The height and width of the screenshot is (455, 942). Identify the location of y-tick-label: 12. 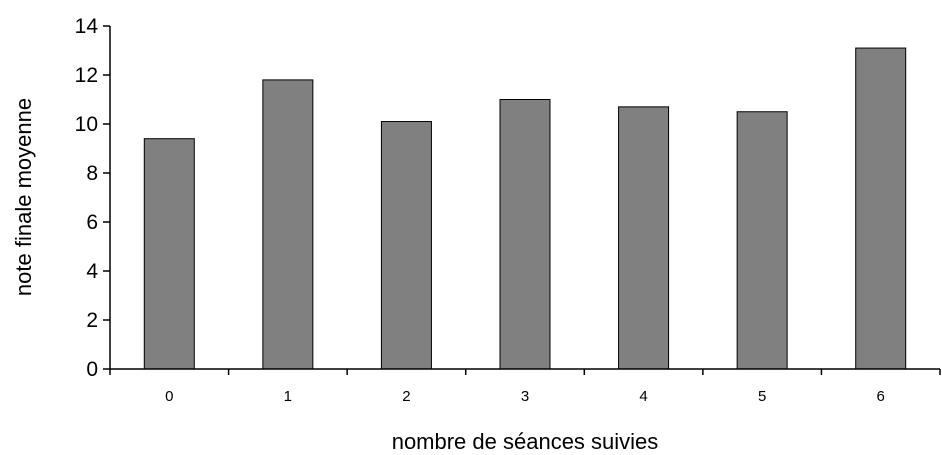
(86, 75).